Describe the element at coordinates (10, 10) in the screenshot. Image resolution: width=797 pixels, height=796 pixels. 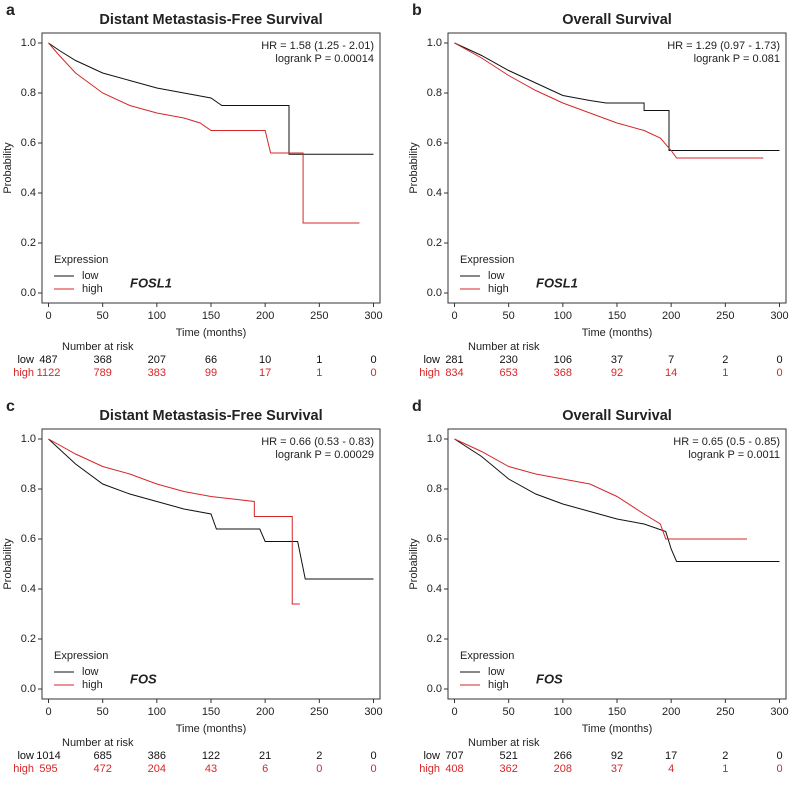
I see `panel-letter: a` at that location.